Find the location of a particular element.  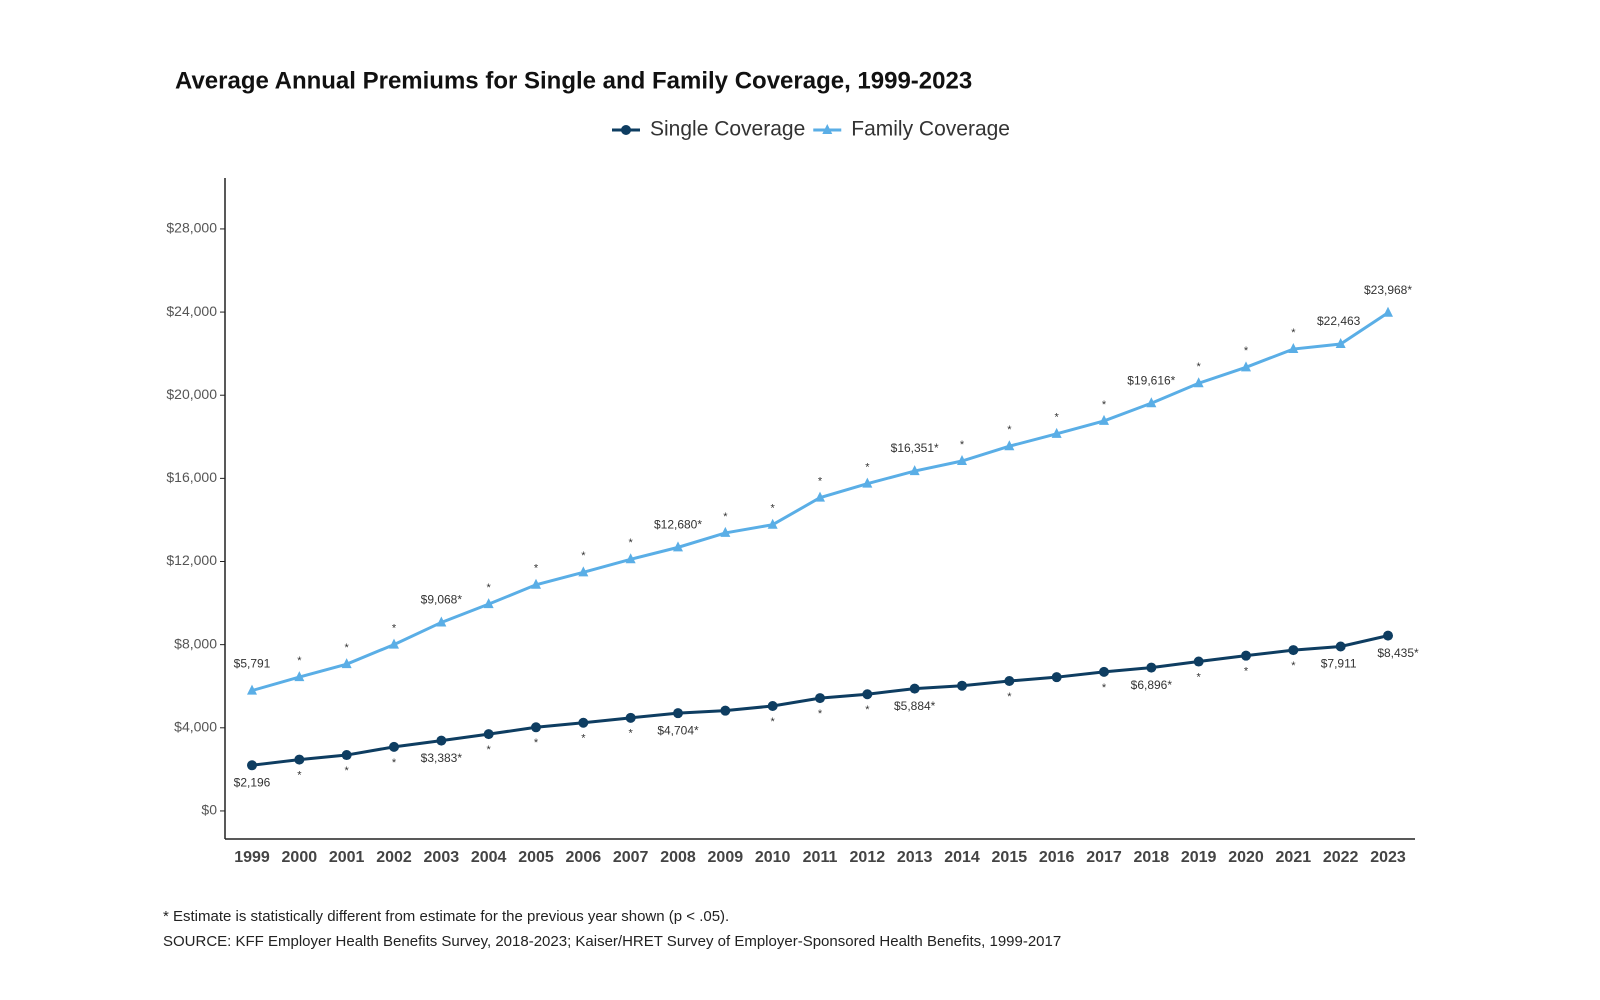

y-tick-label: $24,000 is located at coordinates (191, 311).